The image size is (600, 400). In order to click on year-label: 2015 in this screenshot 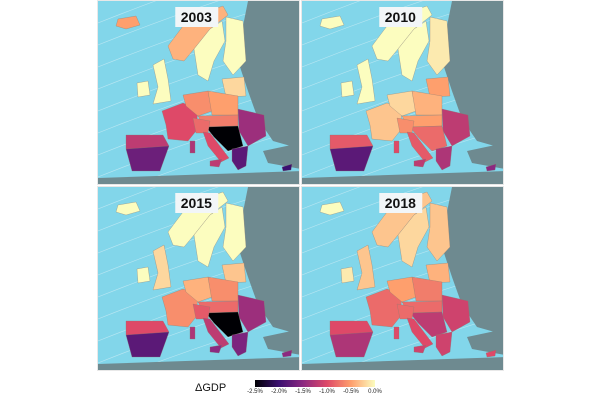, I will do `click(196, 203)`.